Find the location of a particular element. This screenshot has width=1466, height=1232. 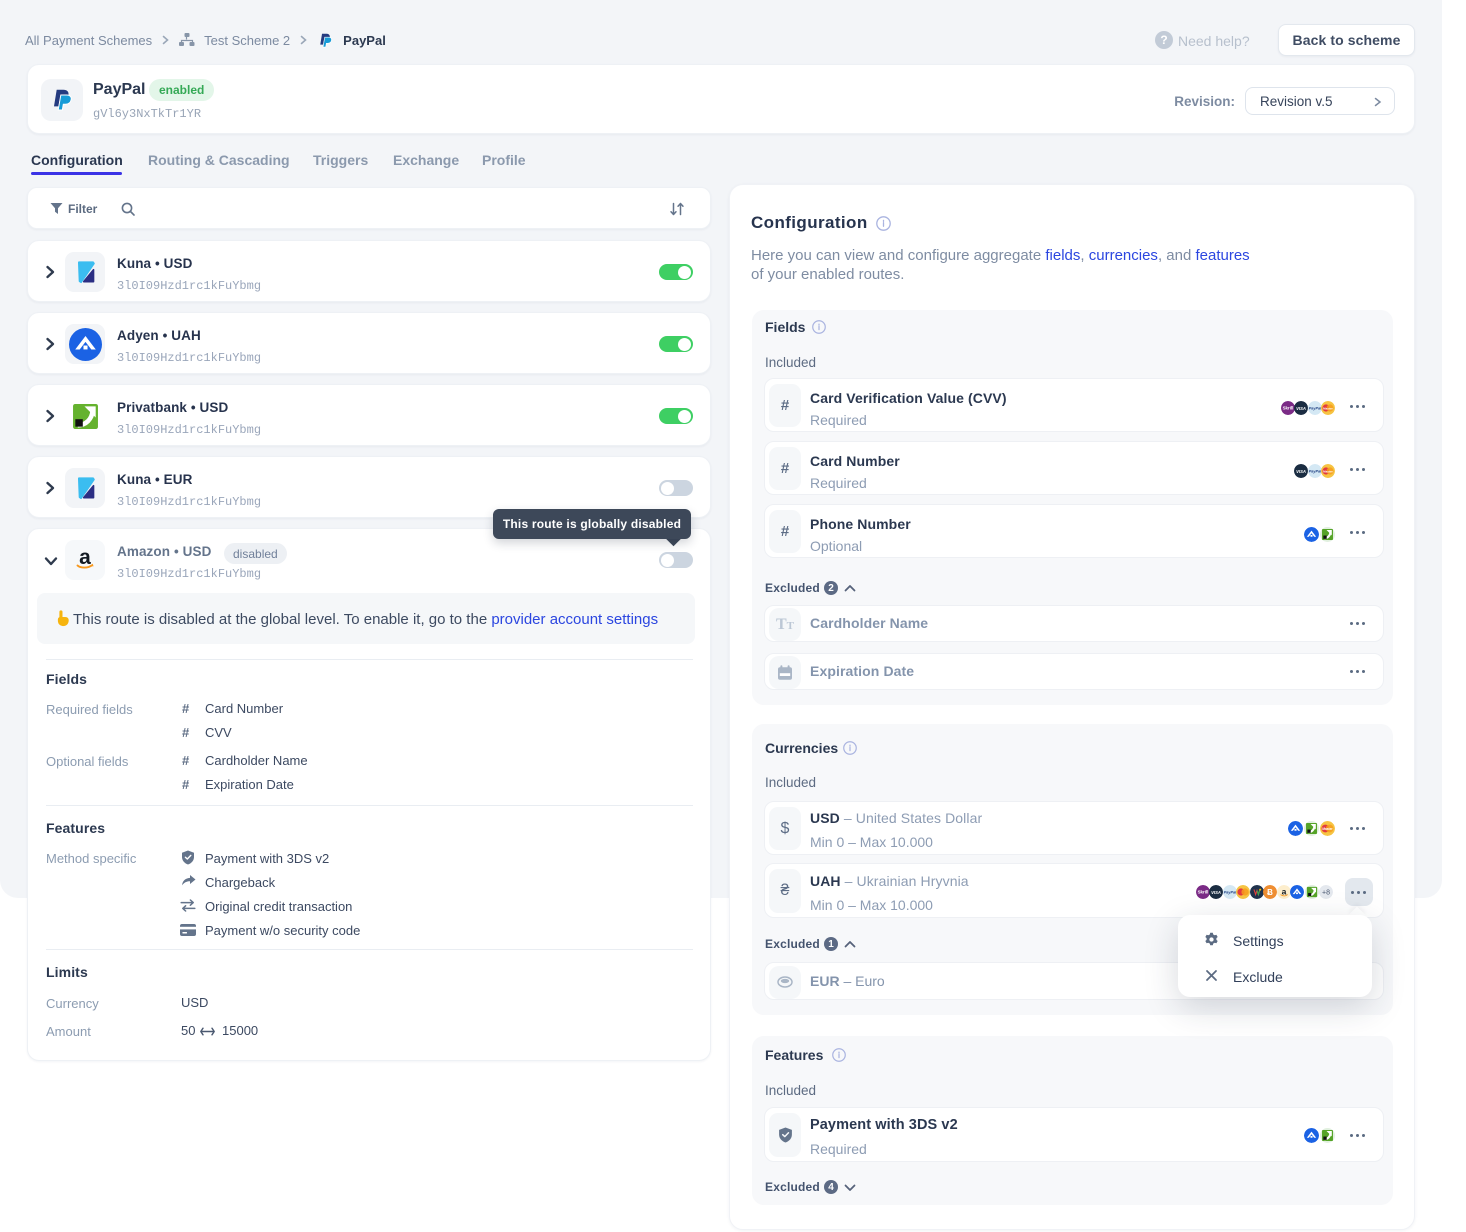

svg-text: +8 is located at coordinates (1326, 892).